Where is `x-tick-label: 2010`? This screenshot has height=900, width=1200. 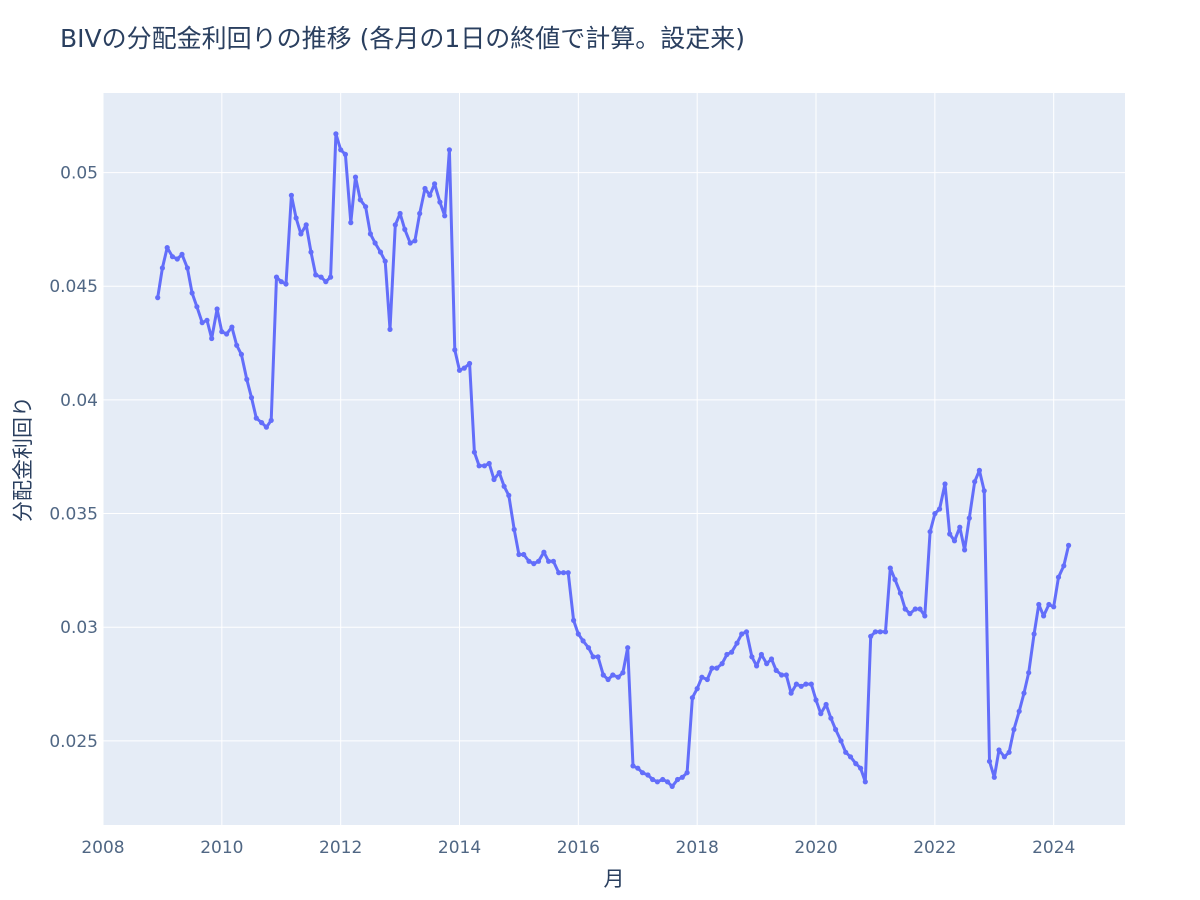 x-tick-label: 2010 is located at coordinates (221, 848).